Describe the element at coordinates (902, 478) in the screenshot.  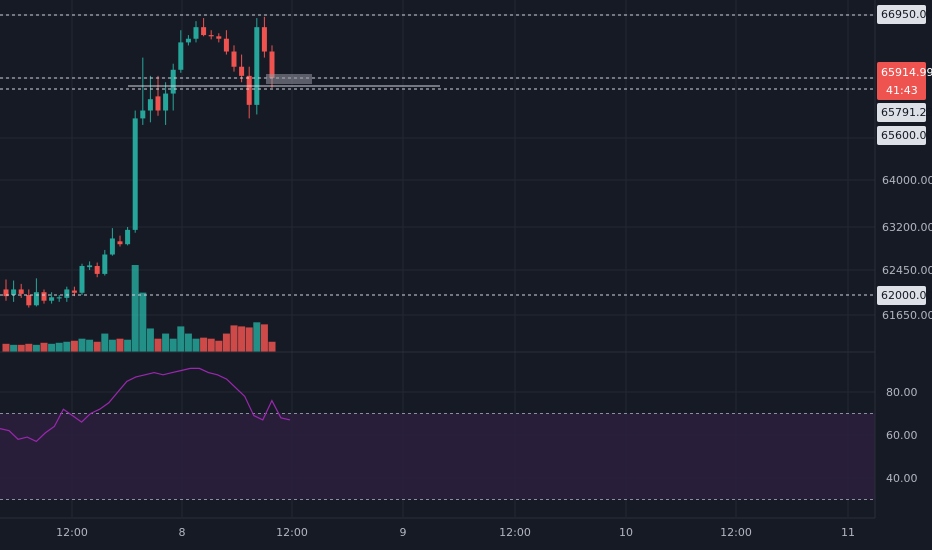
I see `rsi-axis-tick-label: 40.00` at that location.